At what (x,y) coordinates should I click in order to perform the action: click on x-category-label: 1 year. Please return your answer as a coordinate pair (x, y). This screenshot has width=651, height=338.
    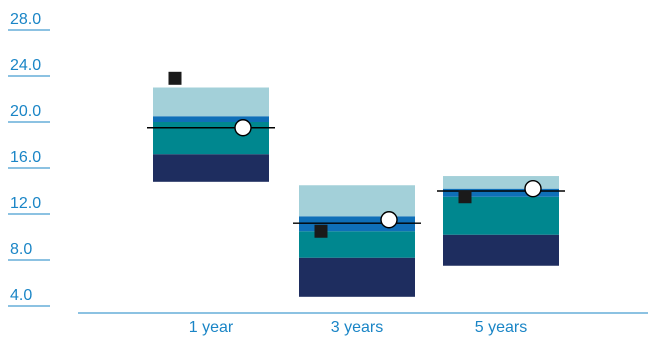
    Looking at the image, I should click on (211, 327).